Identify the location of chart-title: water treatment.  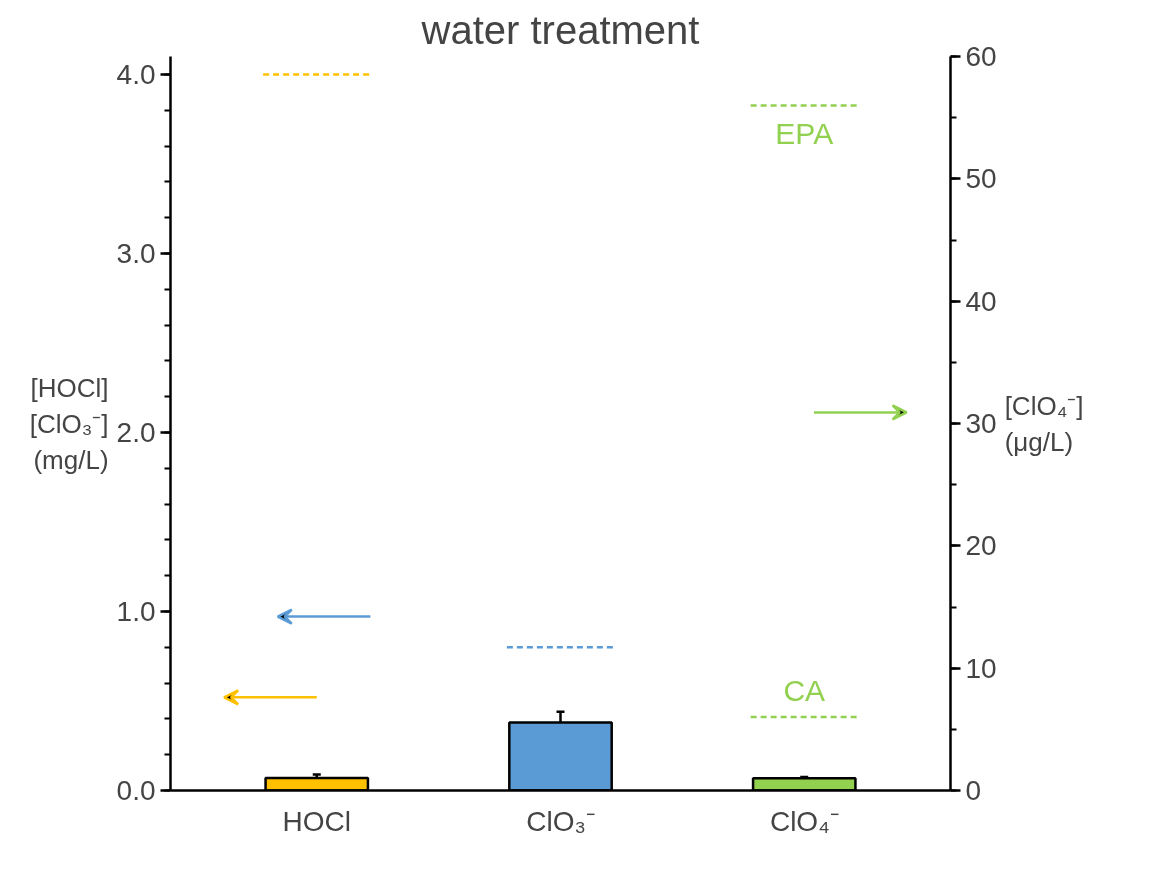
(560, 29).